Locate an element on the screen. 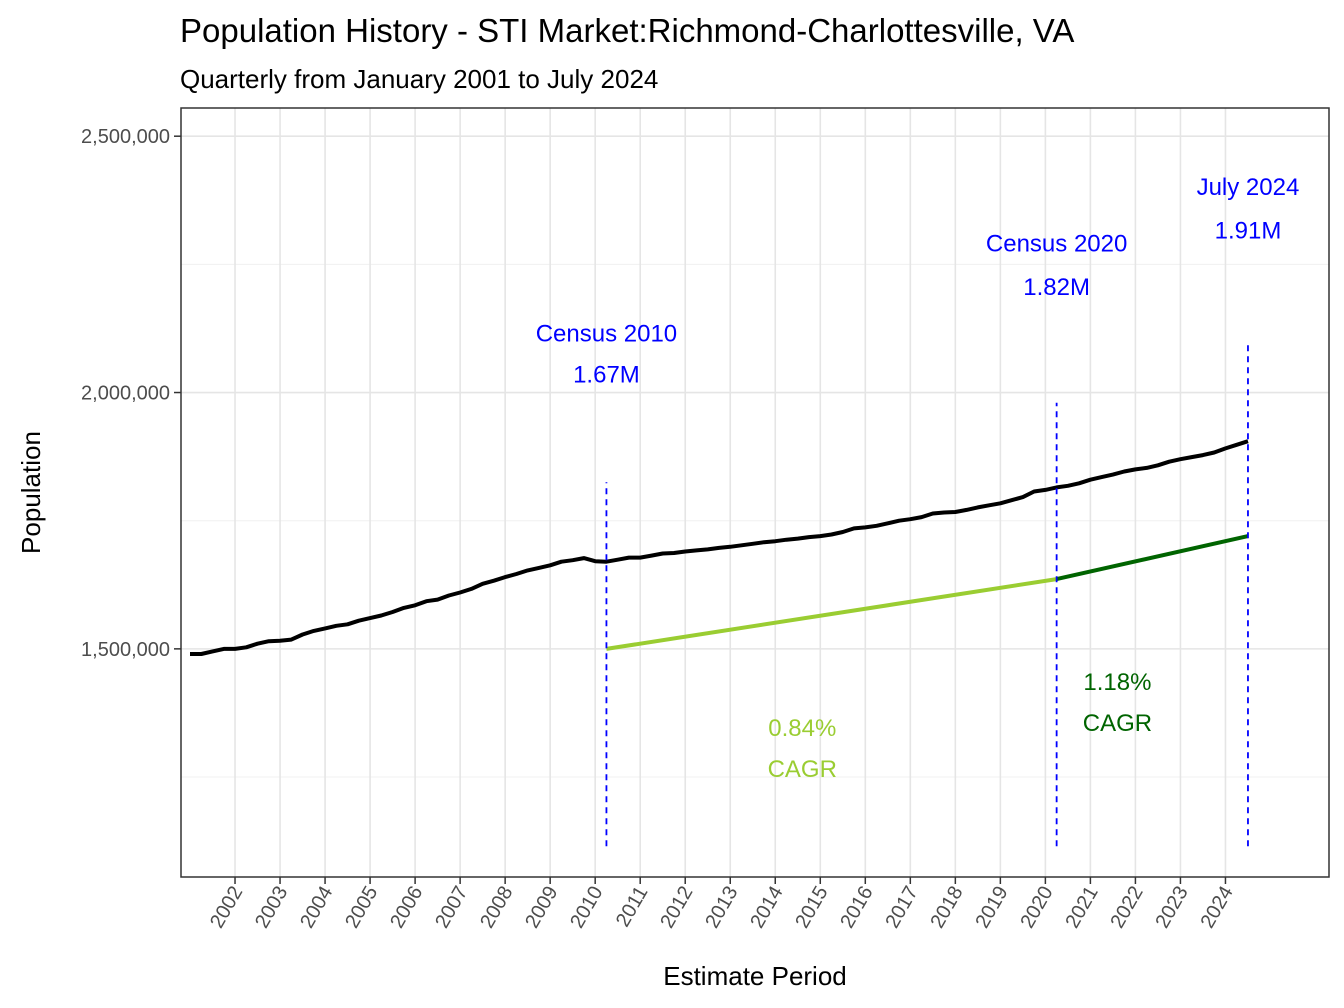  x-tick-label: 2021 is located at coordinates (1081, 908).